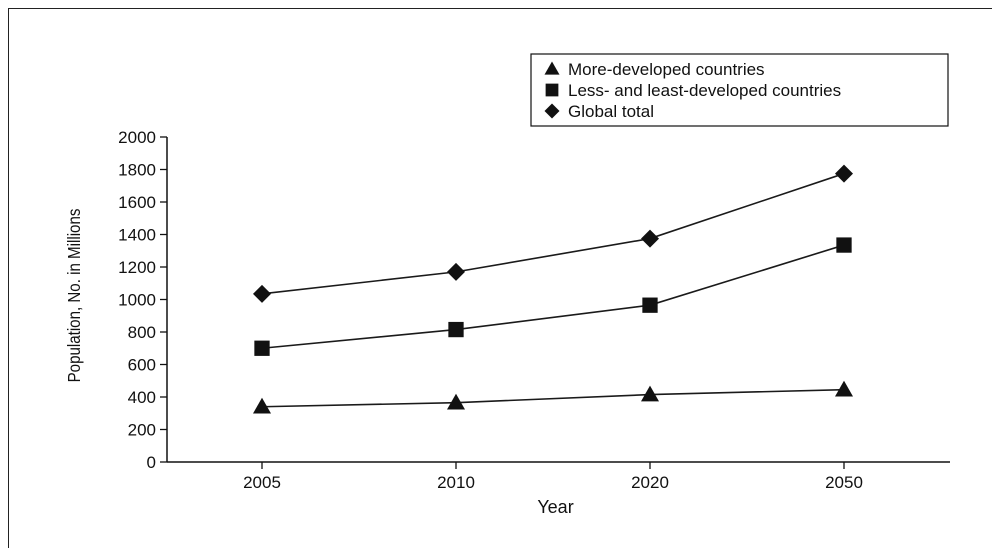 The width and height of the screenshot is (992, 548). Describe the element at coordinates (553, 477) in the screenshot. I see `x-axis-ticks: 2005 2010 2020 2050` at that location.